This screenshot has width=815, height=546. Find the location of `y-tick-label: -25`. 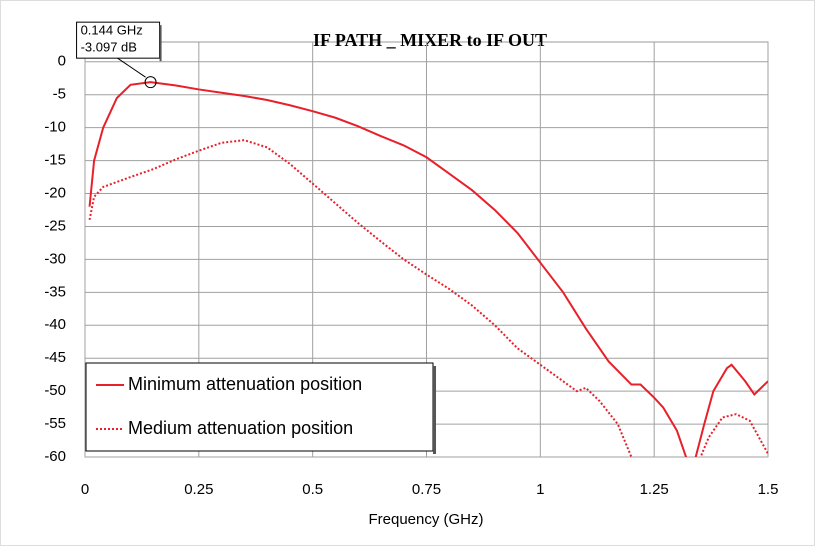

y-tick-label: -25 is located at coordinates (55, 225).